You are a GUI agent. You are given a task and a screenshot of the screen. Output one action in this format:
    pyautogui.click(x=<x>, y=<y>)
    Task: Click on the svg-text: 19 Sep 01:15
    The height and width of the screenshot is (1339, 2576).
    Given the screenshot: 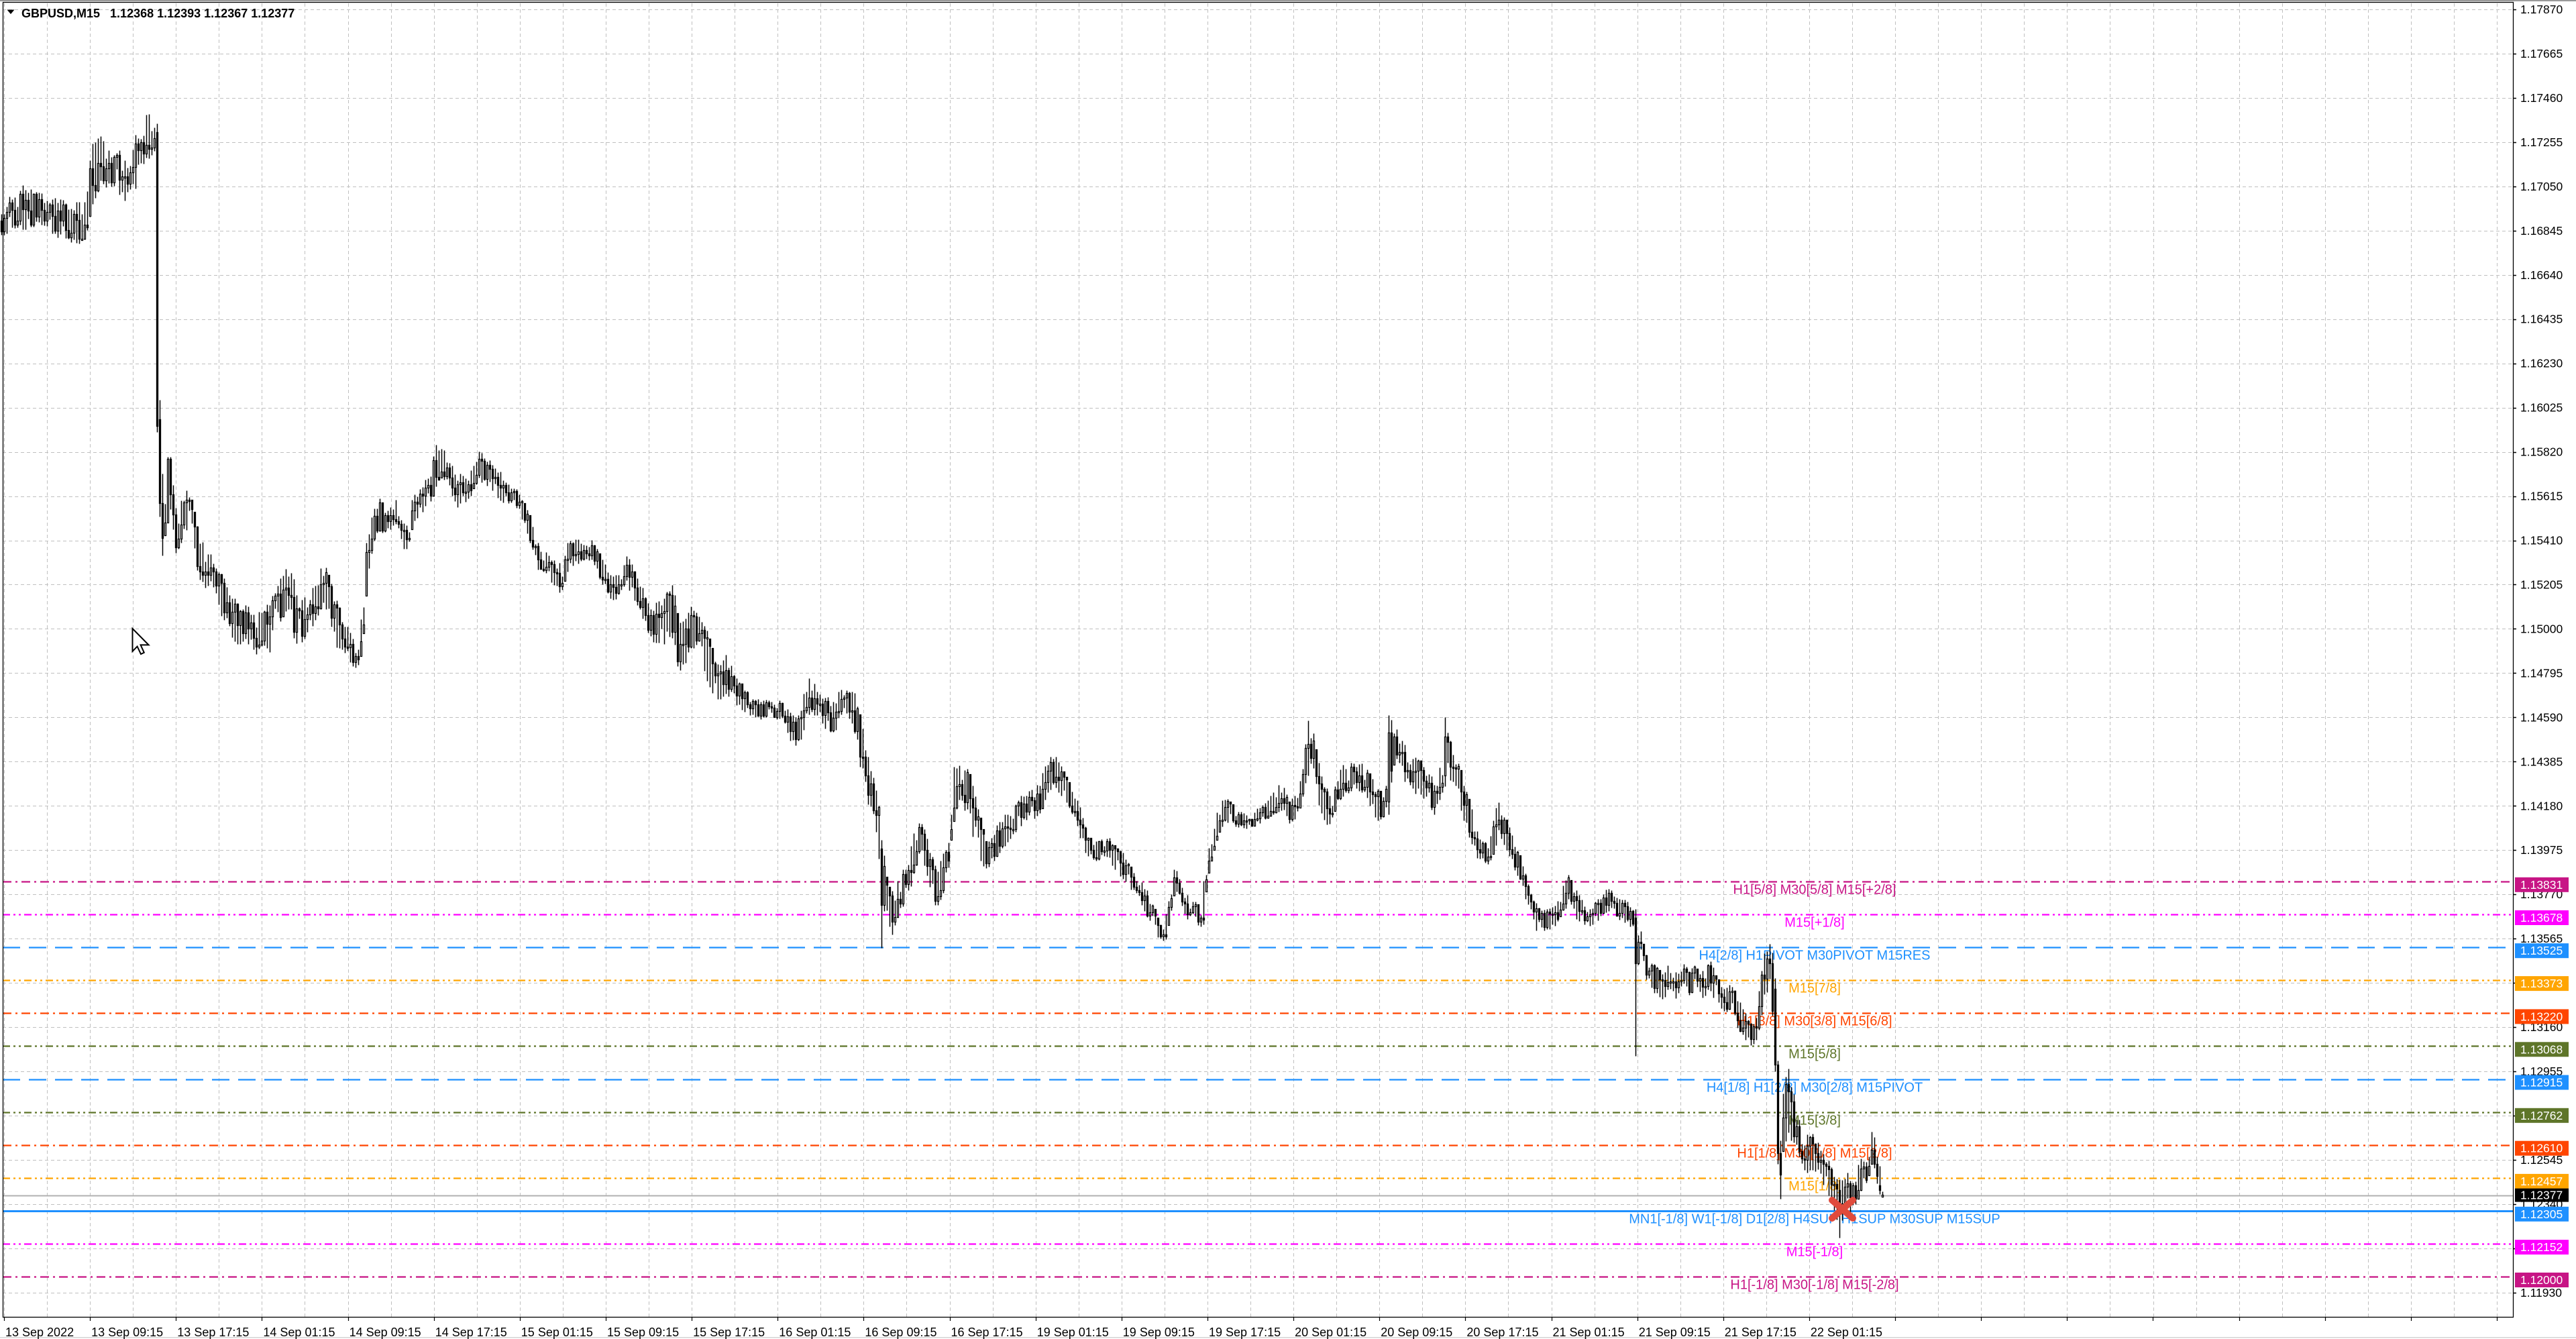 What is the action you would take?
    pyautogui.click(x=1073, y=1332)
    